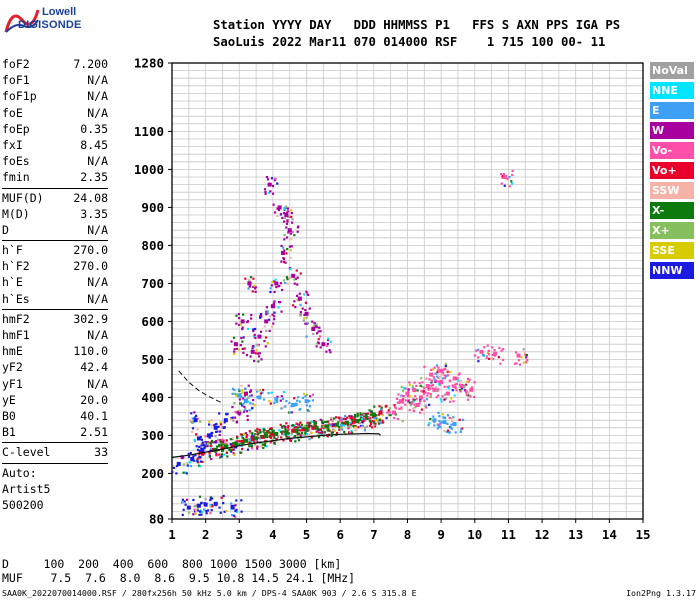  What do you see at coordinates (55, 309) in the screenshot?
I see `param-separator` at bounding box center [55, 309].